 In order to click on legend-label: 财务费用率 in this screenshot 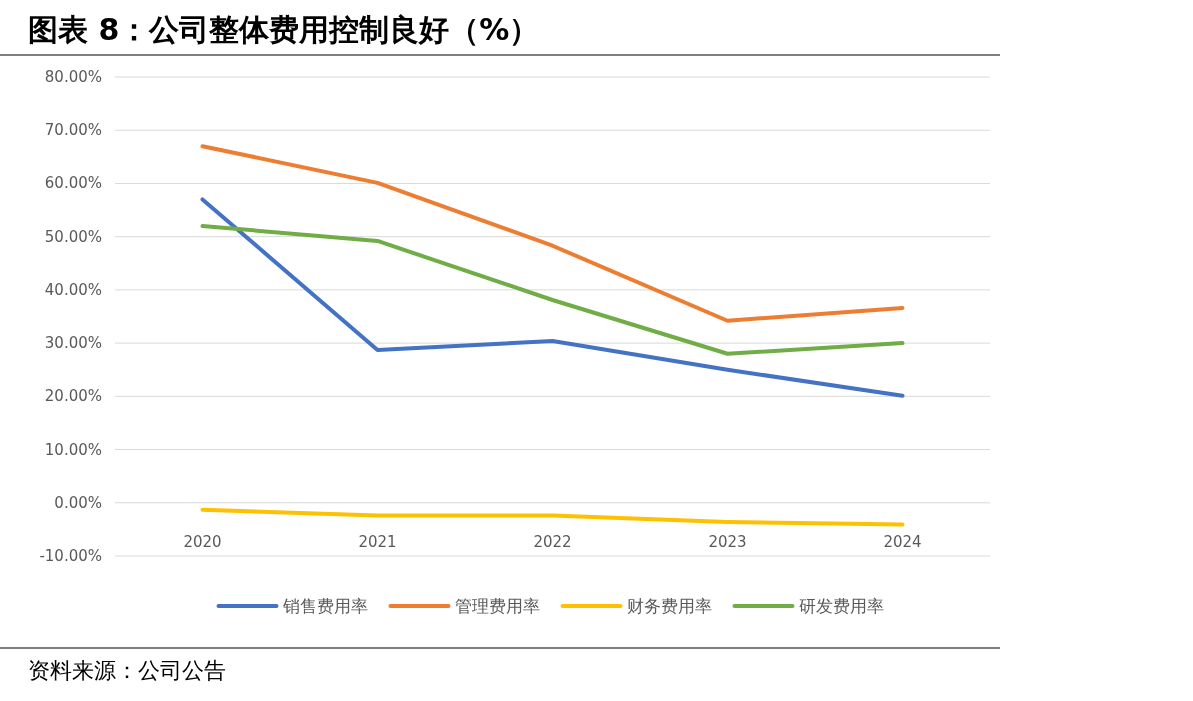, I will do `click(669, 606)`.